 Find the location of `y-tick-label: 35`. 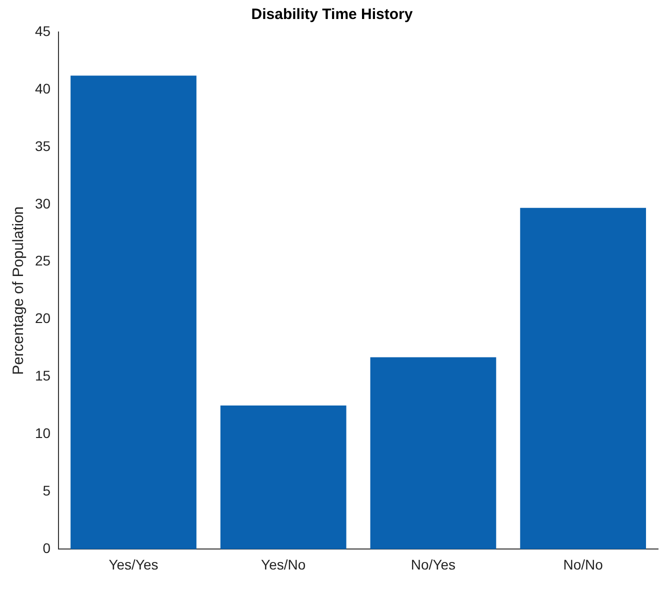

y-tick-label: 35 is located at coordinates (42, 146).